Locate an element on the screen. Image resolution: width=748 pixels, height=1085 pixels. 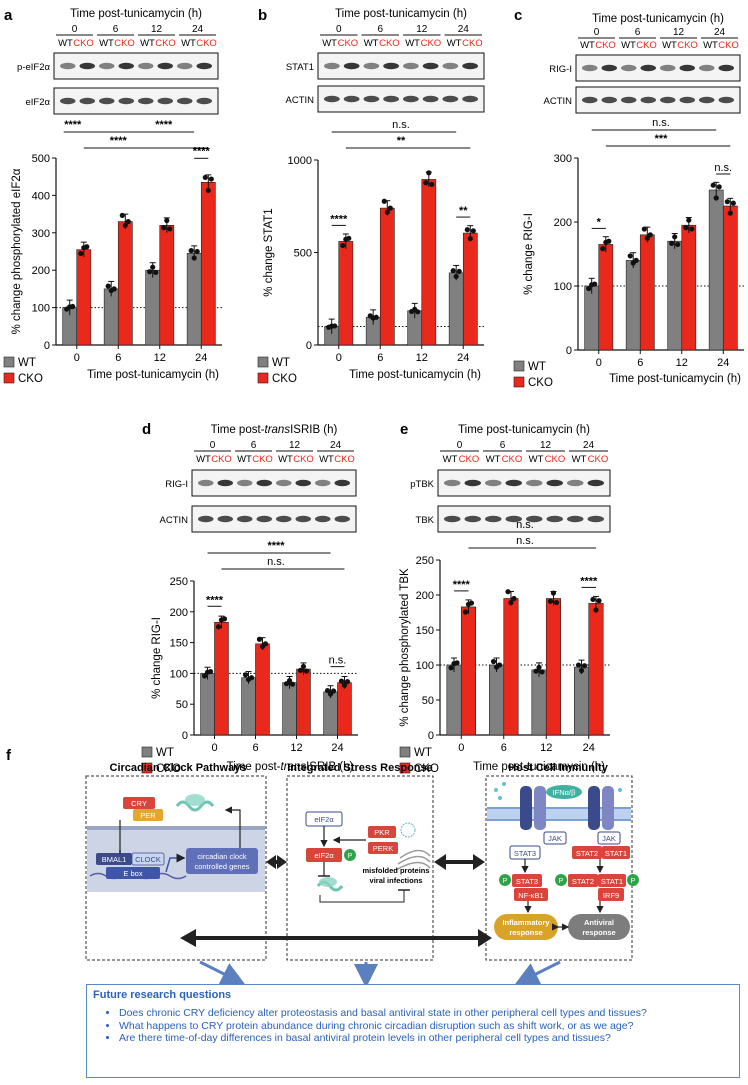
title-immunity: Host Cell Immunity is located at coordinates (558, 768).